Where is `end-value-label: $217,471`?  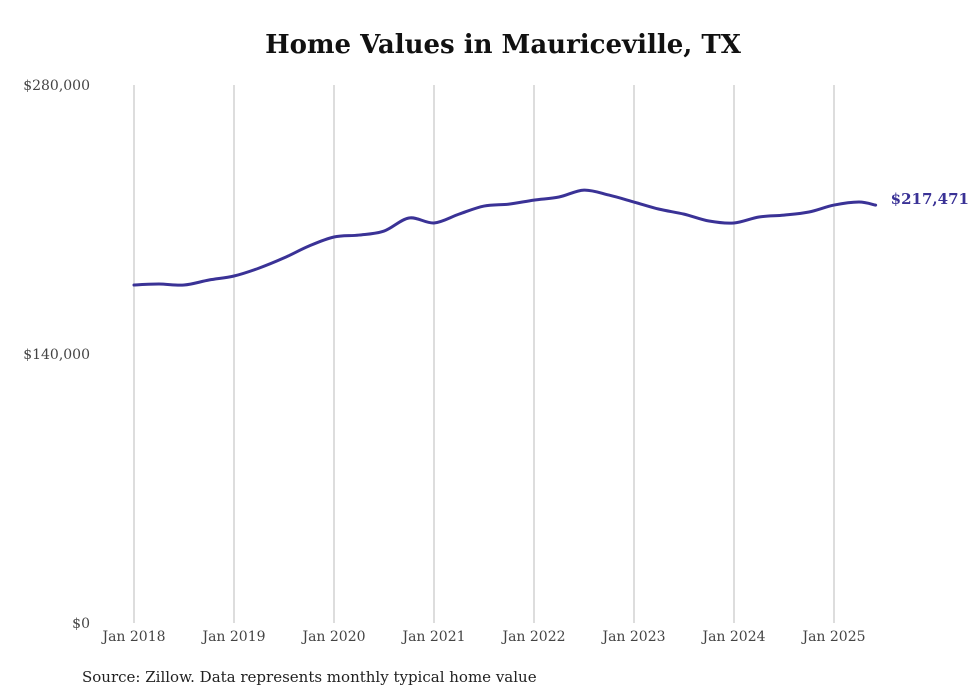 end-value-label: $217,471 is located at coordinates (930, 199).